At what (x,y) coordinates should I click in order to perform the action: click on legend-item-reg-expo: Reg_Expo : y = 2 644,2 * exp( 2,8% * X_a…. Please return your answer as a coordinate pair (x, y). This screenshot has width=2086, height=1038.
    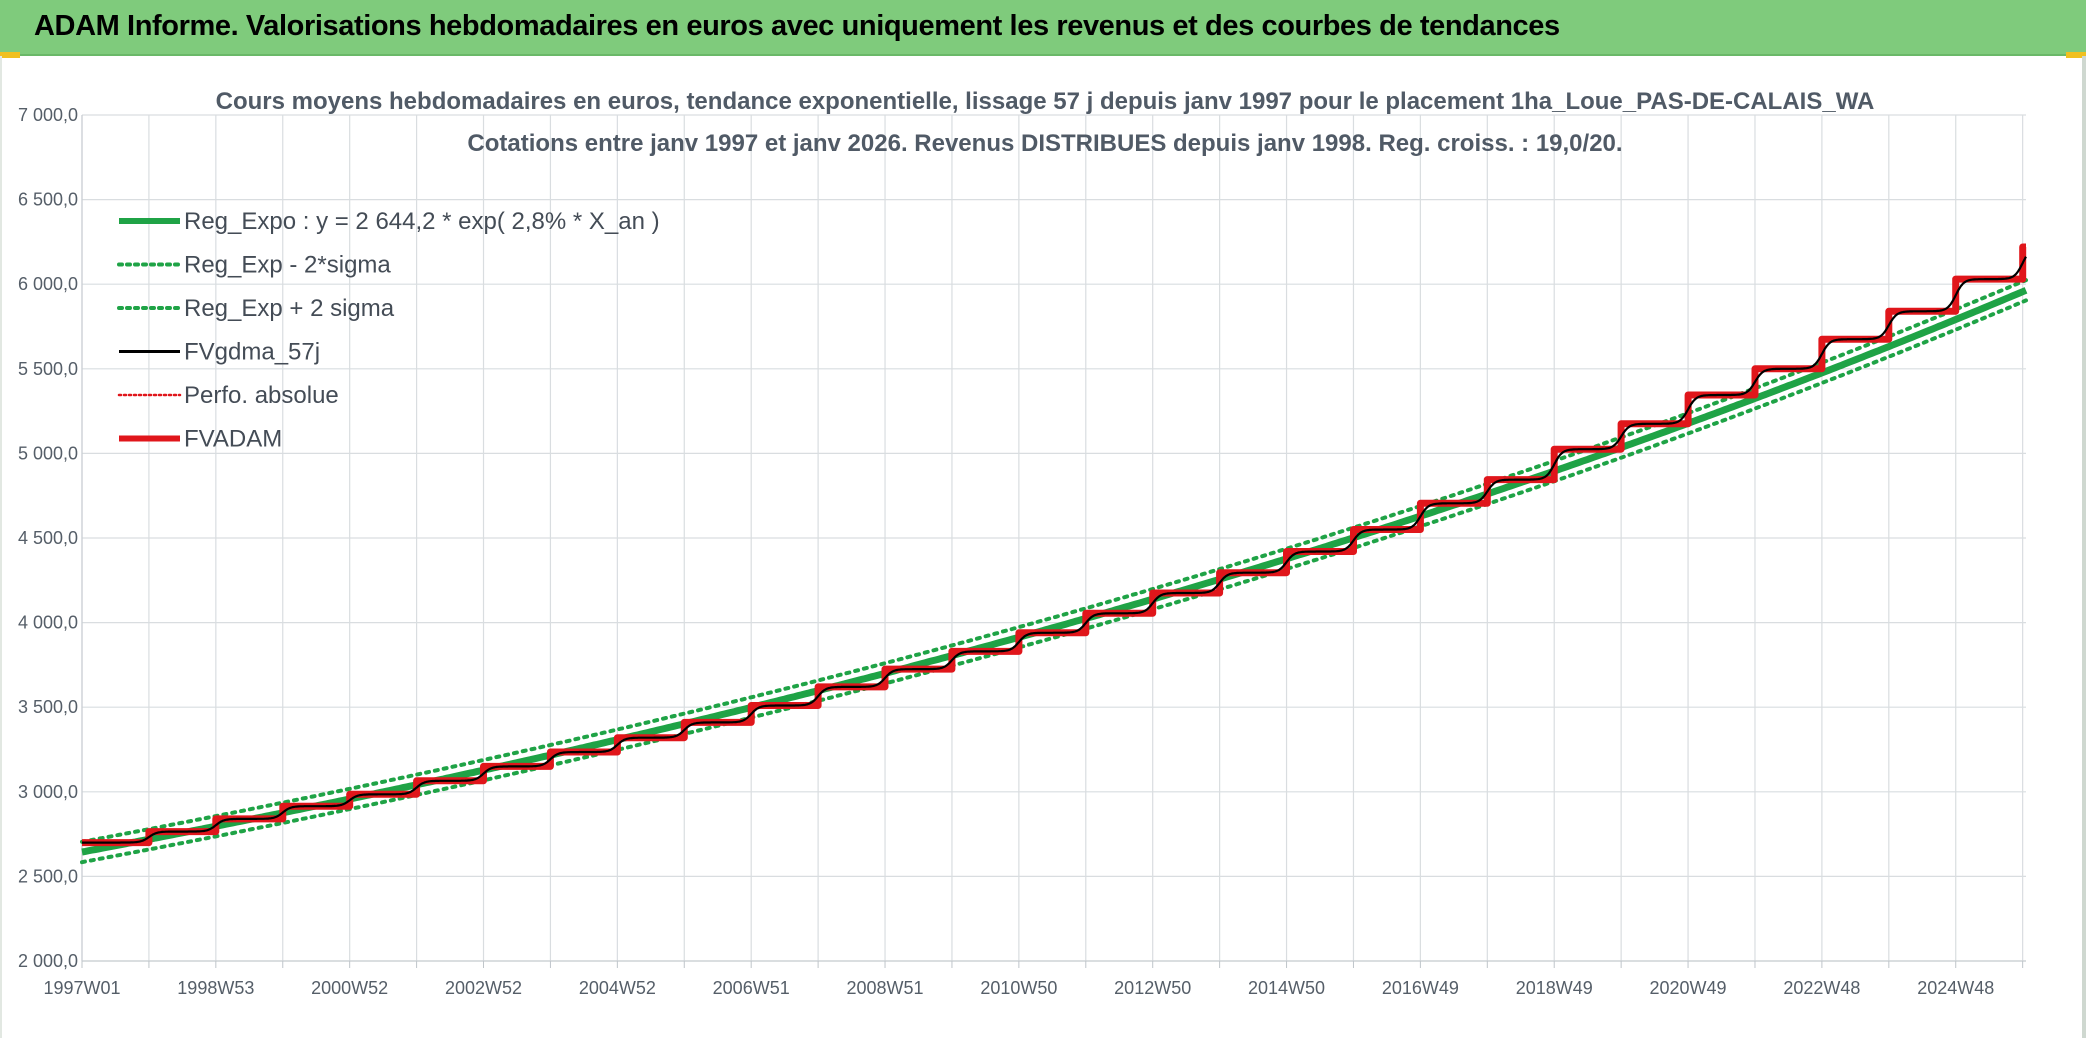
    Looking at the image, I should click on (389, 221).